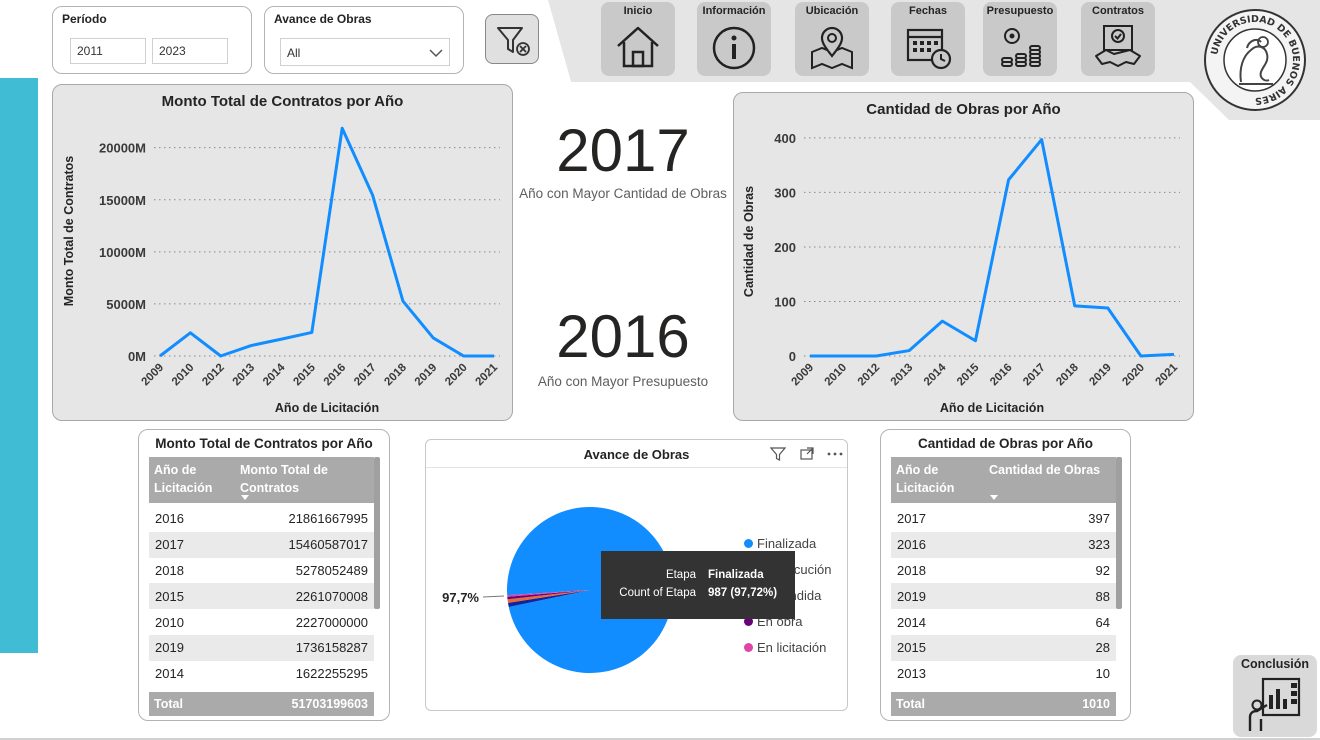 The height and width of the screenshot is (740, 1320). Describe the element at coordinates (512, 39) in the screenshot. I see `clear-filters-button` at that location.